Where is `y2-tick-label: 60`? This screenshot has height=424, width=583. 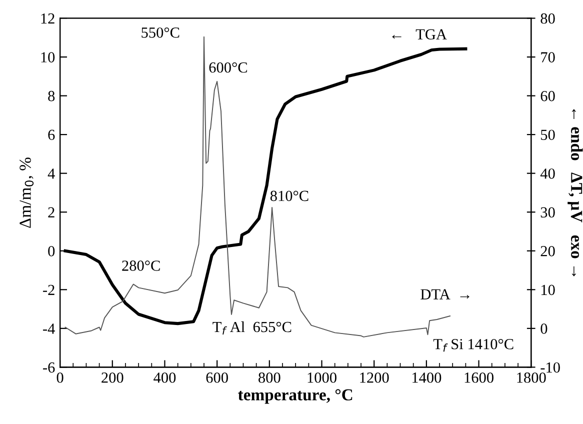 y2-tick-label: 60 is located at coordinates (547, 96).